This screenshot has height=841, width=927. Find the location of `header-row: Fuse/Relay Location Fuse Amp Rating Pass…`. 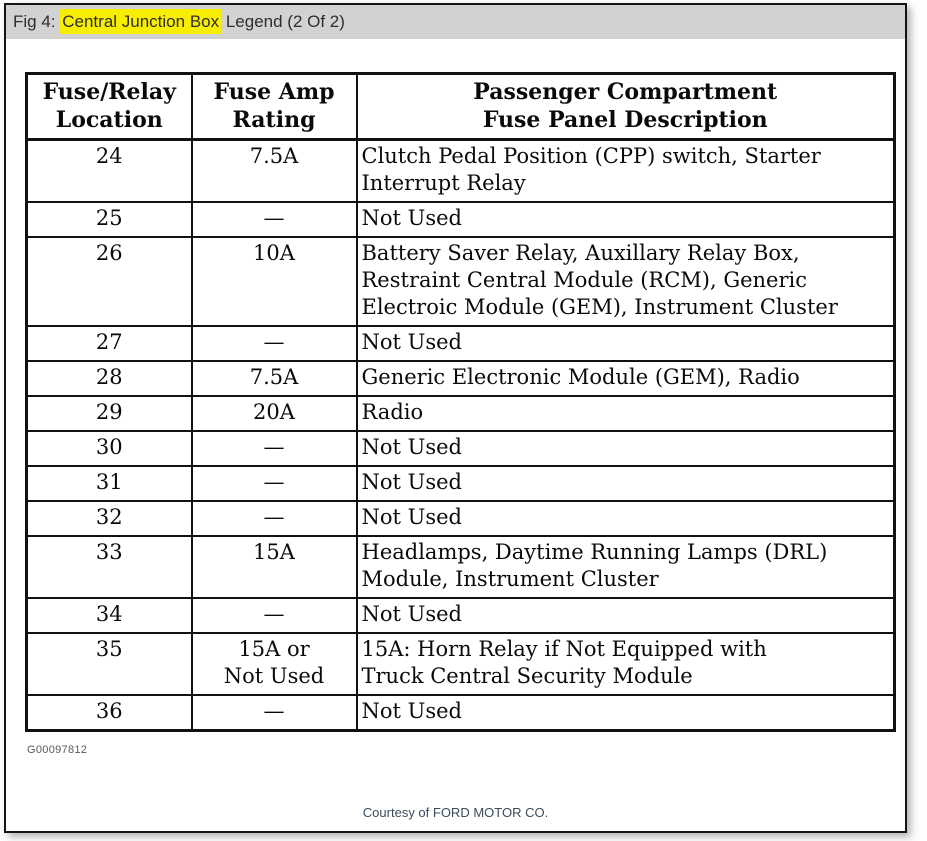

header-row: Fuse/Relay Location Fuse Amp Rating Pass… is located at coordinates (460, 106).